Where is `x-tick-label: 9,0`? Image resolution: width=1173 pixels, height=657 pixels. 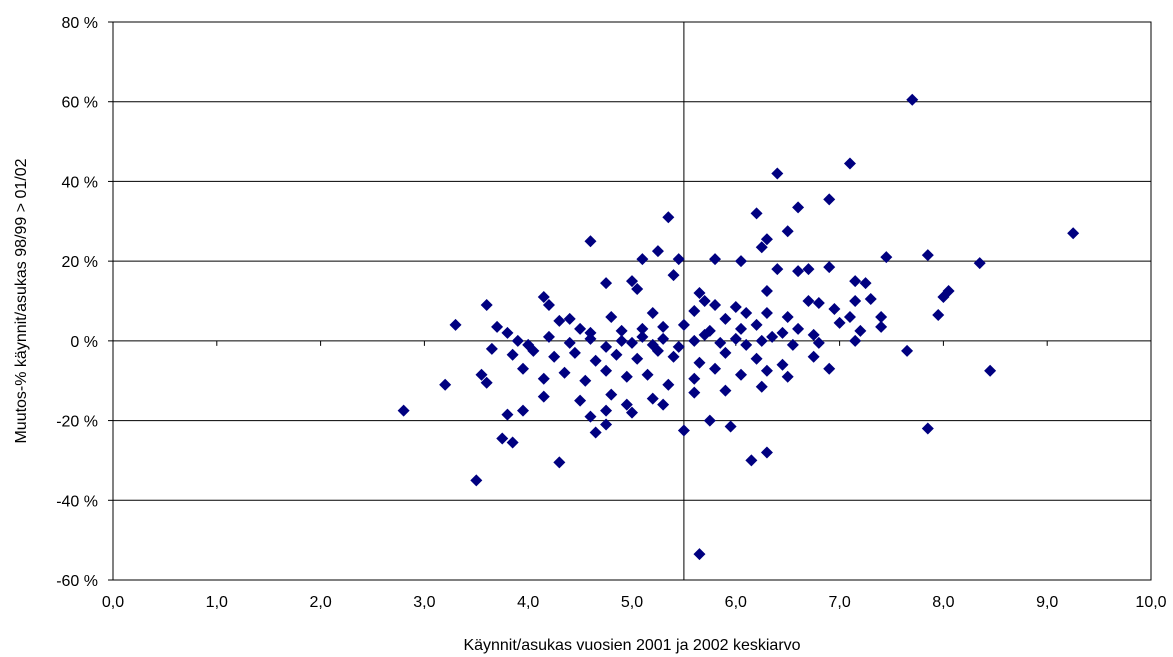
x-tick-label: 9,0 is located at coordinates (1047, 602).